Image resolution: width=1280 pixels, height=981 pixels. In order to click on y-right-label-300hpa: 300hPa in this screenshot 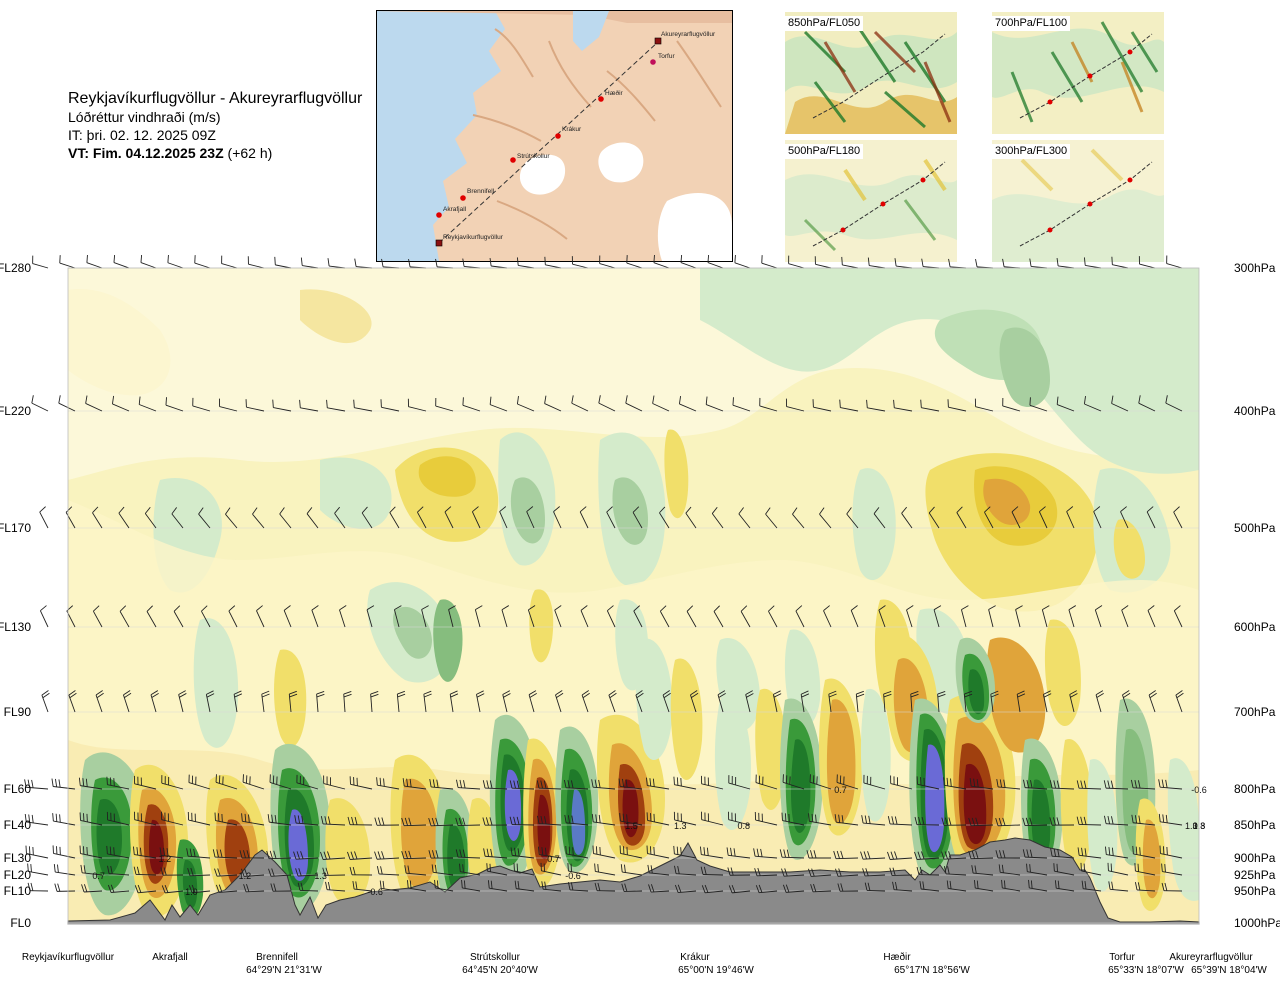, I will do `click(1255, 268)`.